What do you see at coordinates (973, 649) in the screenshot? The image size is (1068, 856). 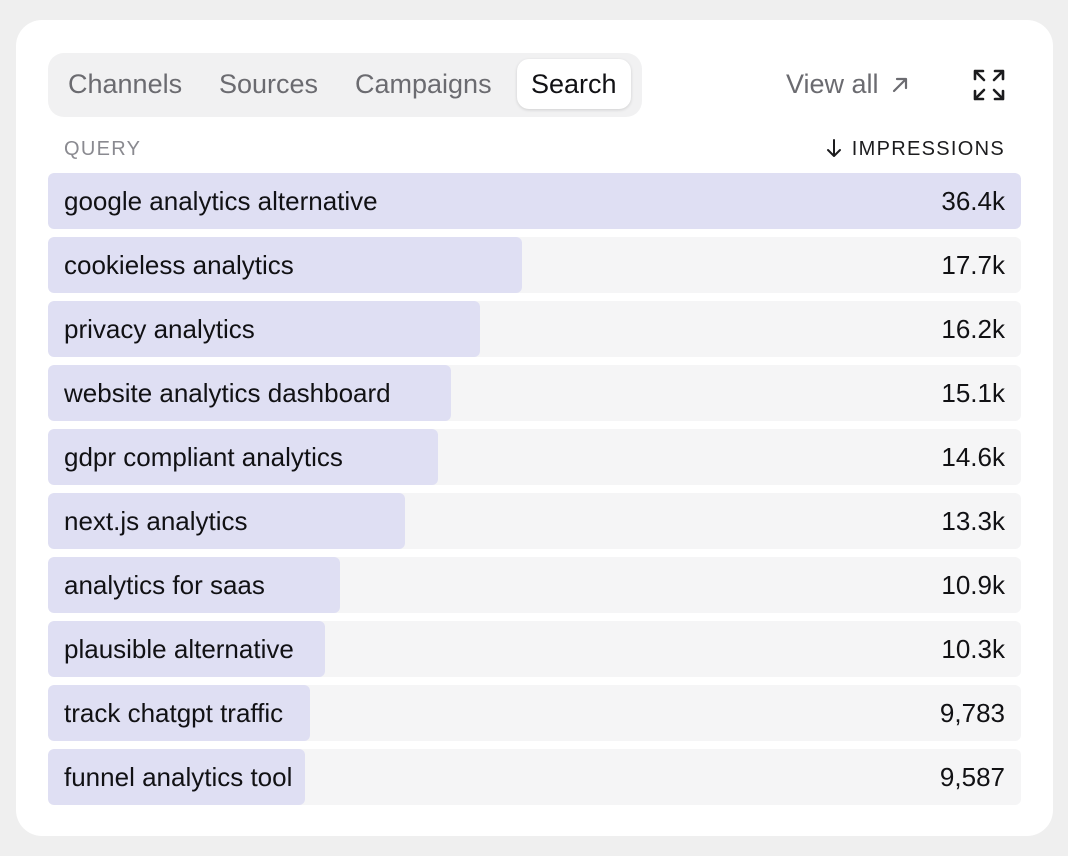 I see `row-impressions: 10.3k` at bounding box center [973, 649].